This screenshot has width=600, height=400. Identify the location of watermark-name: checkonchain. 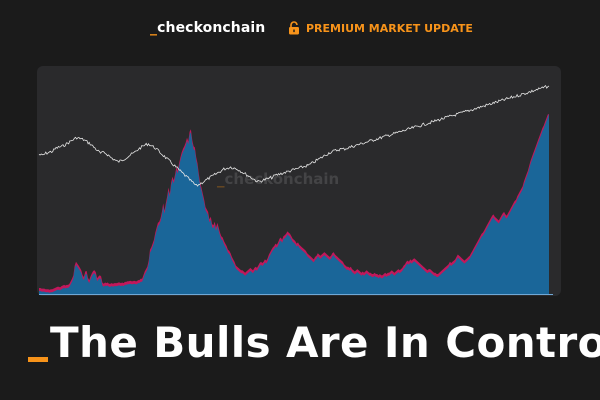
(282, 179).